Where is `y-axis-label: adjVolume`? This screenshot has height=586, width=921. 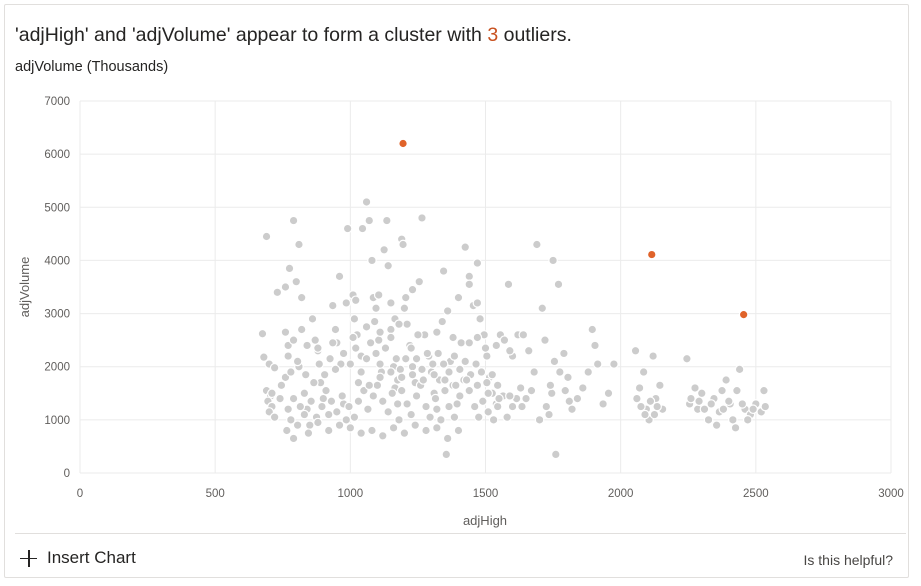
y-axis-label: adjVolume is located at coordinates (24, 287).